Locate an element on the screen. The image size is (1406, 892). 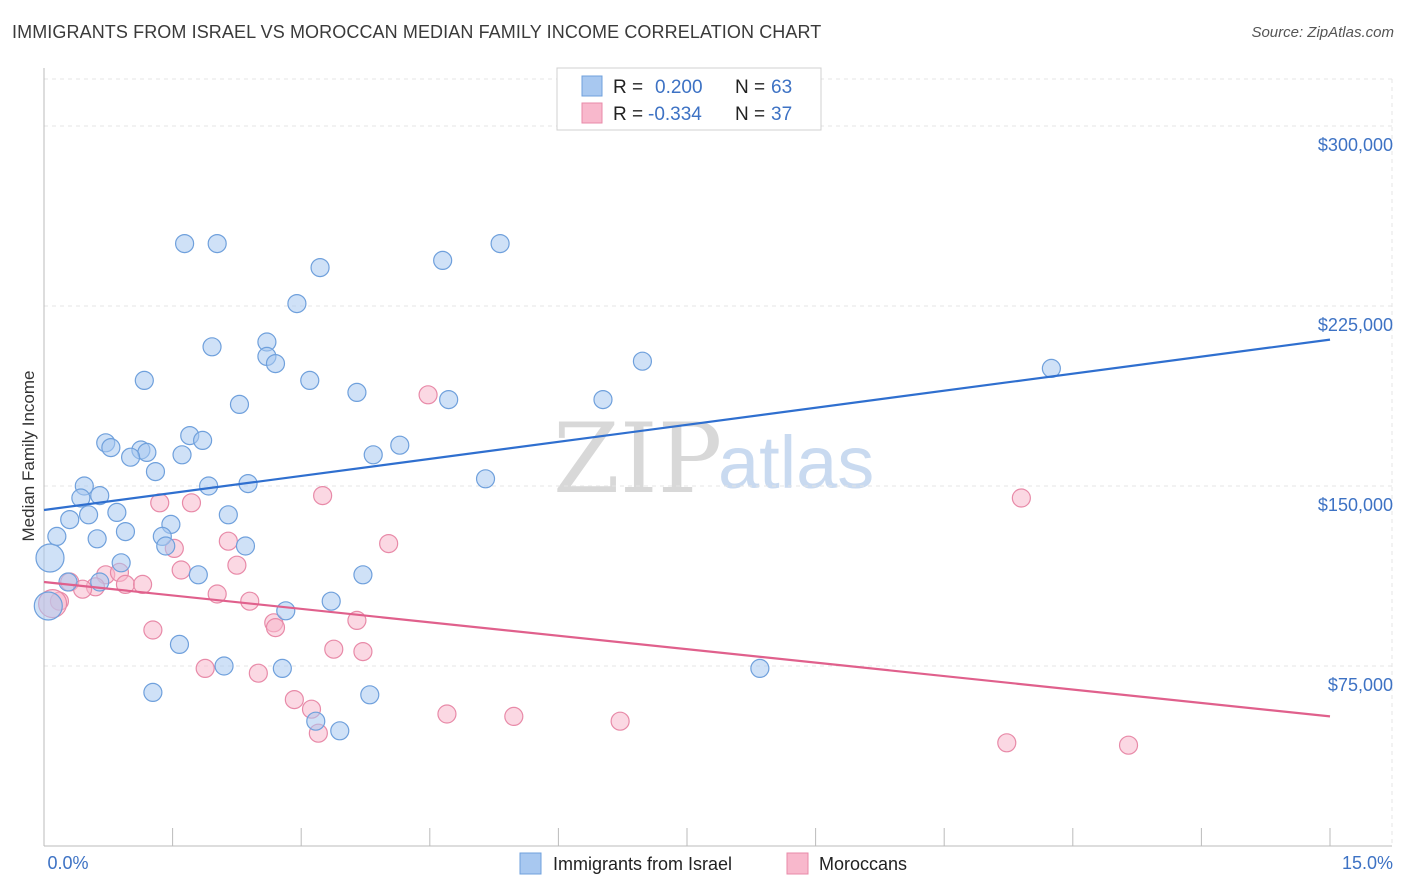
x-tick-label-max: 15.0% is located at coordinates (1367, 863).